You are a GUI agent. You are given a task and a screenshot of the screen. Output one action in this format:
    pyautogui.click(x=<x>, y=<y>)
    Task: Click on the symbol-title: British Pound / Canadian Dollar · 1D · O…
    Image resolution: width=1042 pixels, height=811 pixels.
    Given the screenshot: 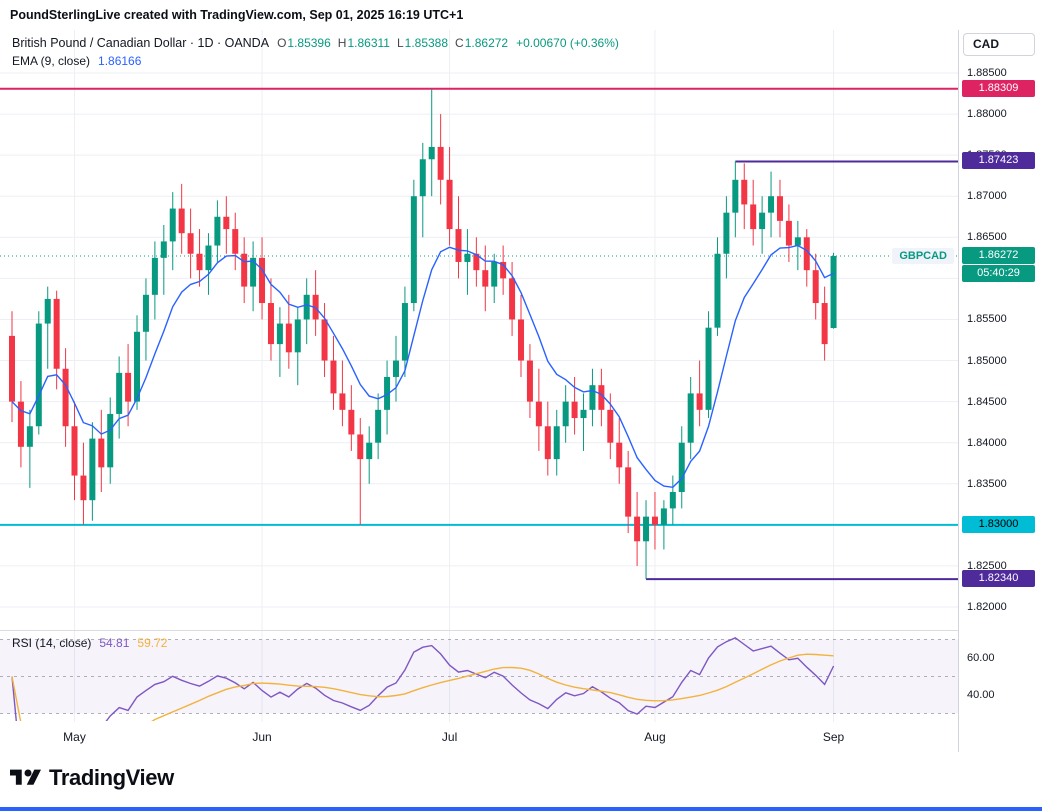 What is the action you would take?
    pyautogui.click(x=141, y=43)
    